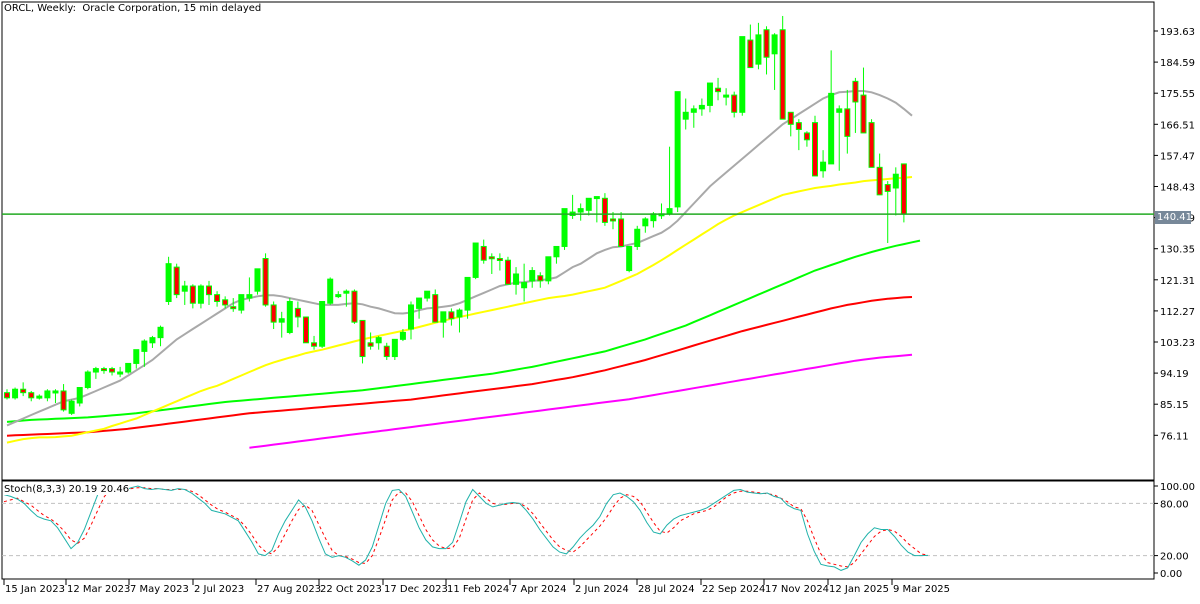 The width and height of the screenshot is (1200, 604). I want to click on time-tick-label: 2 Jul 2023, so click(219, 589).